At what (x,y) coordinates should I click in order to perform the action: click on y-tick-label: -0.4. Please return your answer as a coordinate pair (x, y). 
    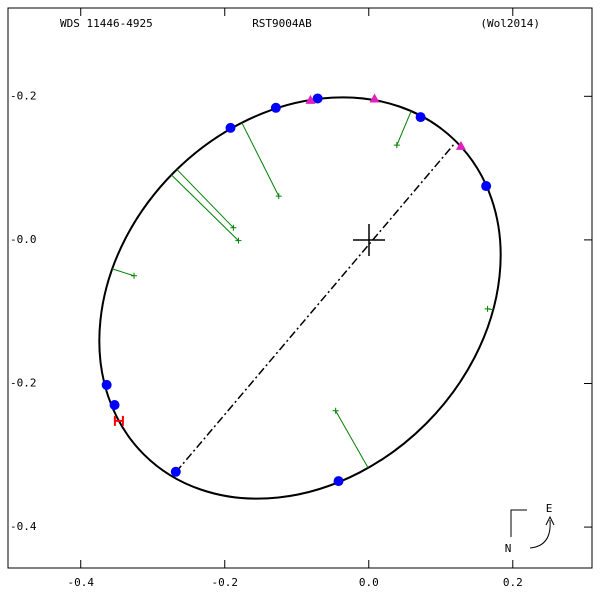
    Looking at the image, I should click on (23, 526).